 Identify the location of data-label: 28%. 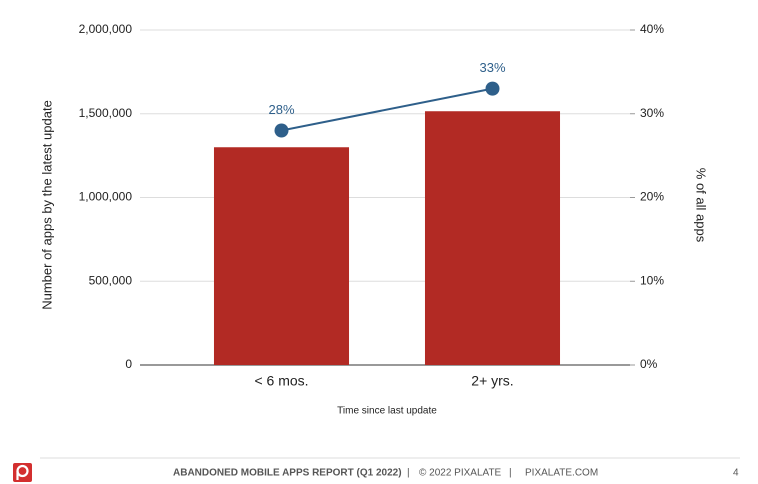
(281, 109).